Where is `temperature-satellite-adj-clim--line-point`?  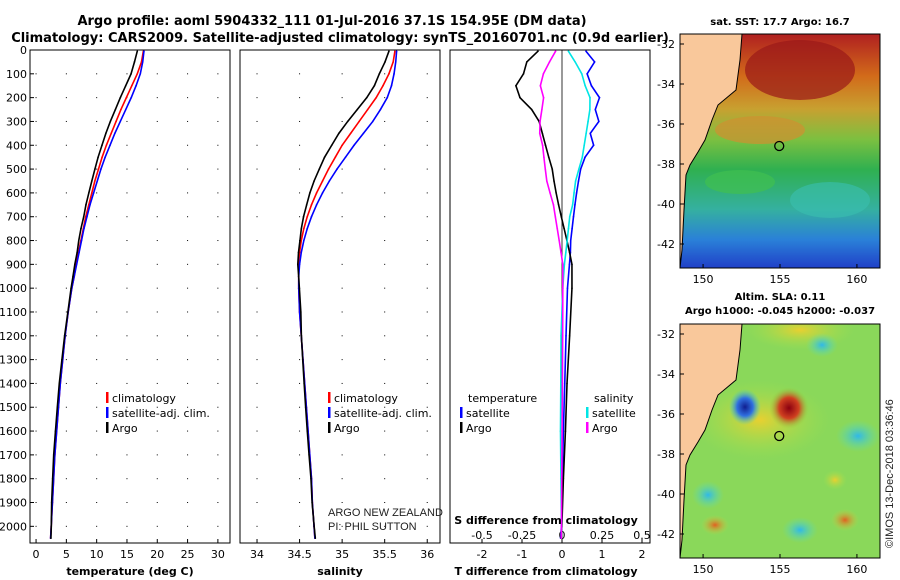 temperature-satellite-adj-clim--line-point is located at coordinates (142, 62).